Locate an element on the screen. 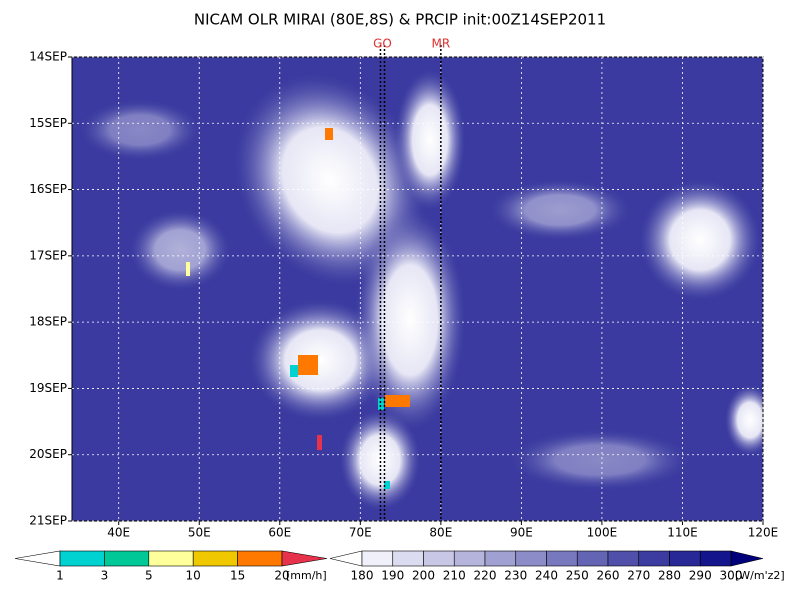 The width and height of the screenshot is (800, 600). colorbar-label: 280 is located at coordinates (669, 576).